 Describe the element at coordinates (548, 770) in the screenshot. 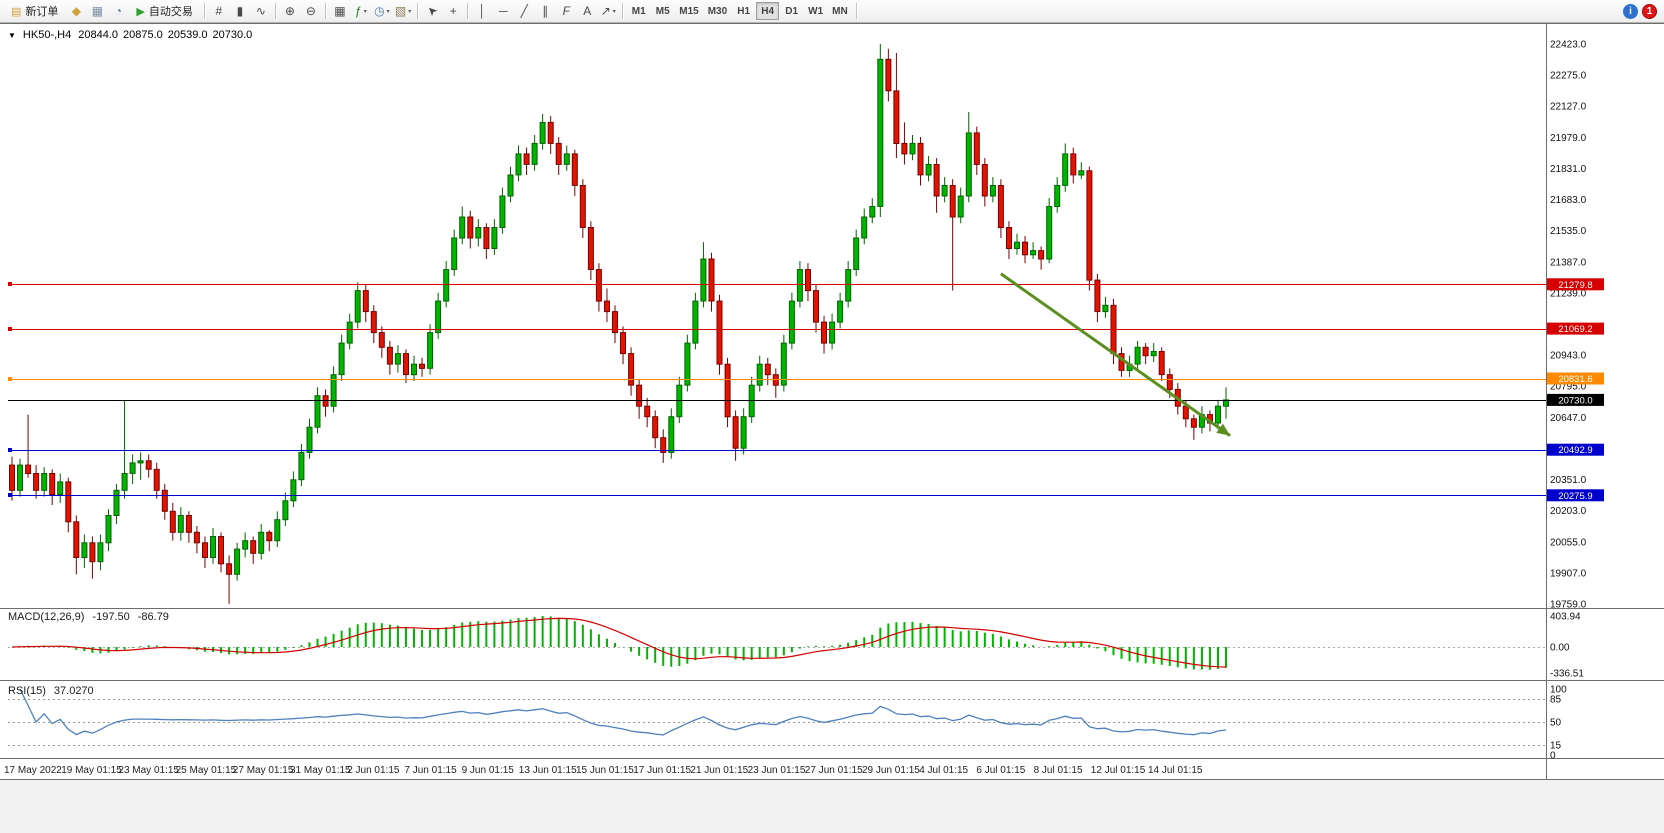

I see `svg-text: 13 Jun 01:15` at that location.